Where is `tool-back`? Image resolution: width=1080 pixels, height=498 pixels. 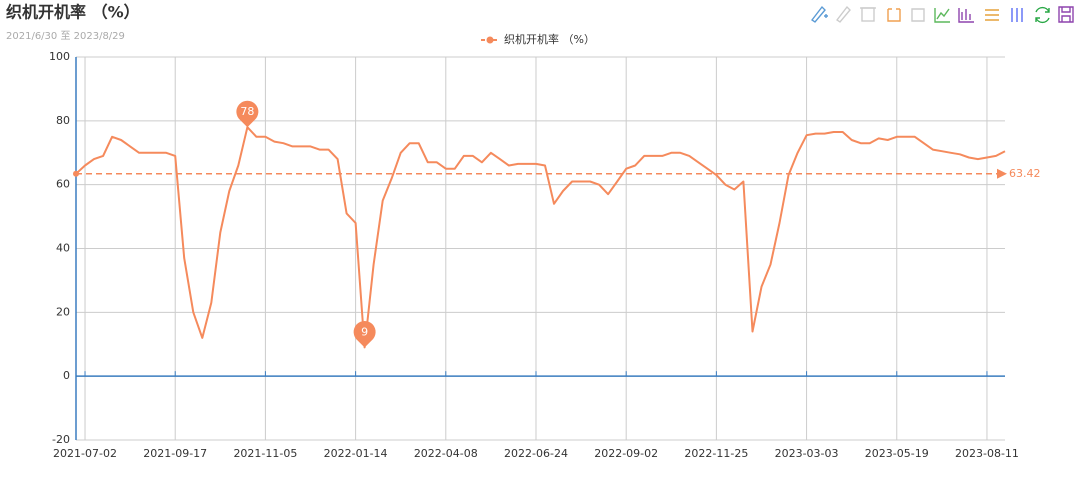
tool-back is located at coordinates (918, 15).